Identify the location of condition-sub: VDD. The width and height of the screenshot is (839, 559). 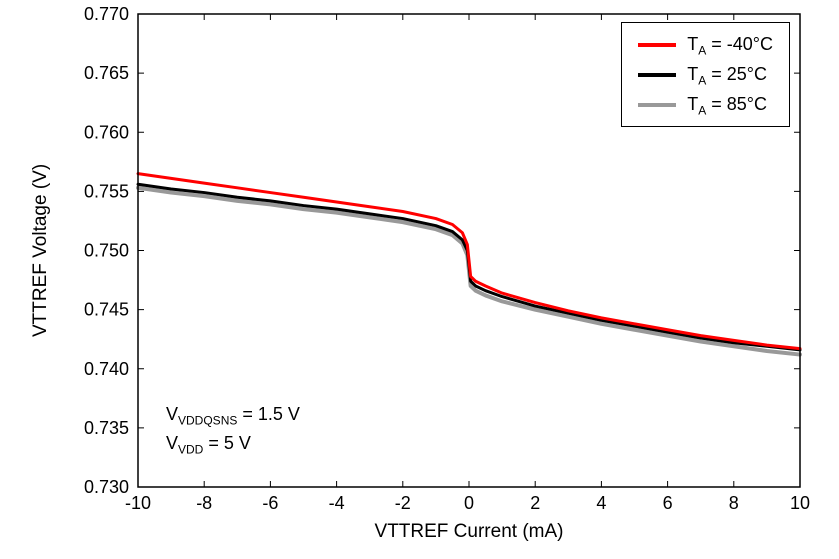
(191, 449).